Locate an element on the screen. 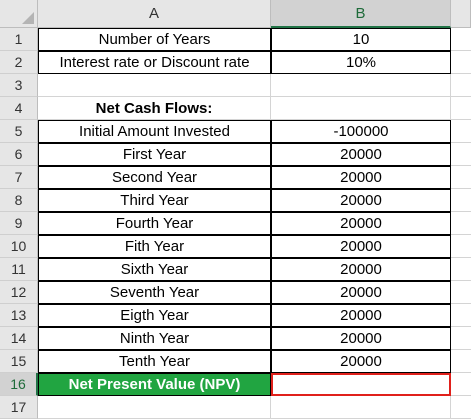 Image resolution: width=471 pixels, height=420 pixels. sheet-row-15: 15 Tenth Year 20000 is located at coordinates (235, 361).